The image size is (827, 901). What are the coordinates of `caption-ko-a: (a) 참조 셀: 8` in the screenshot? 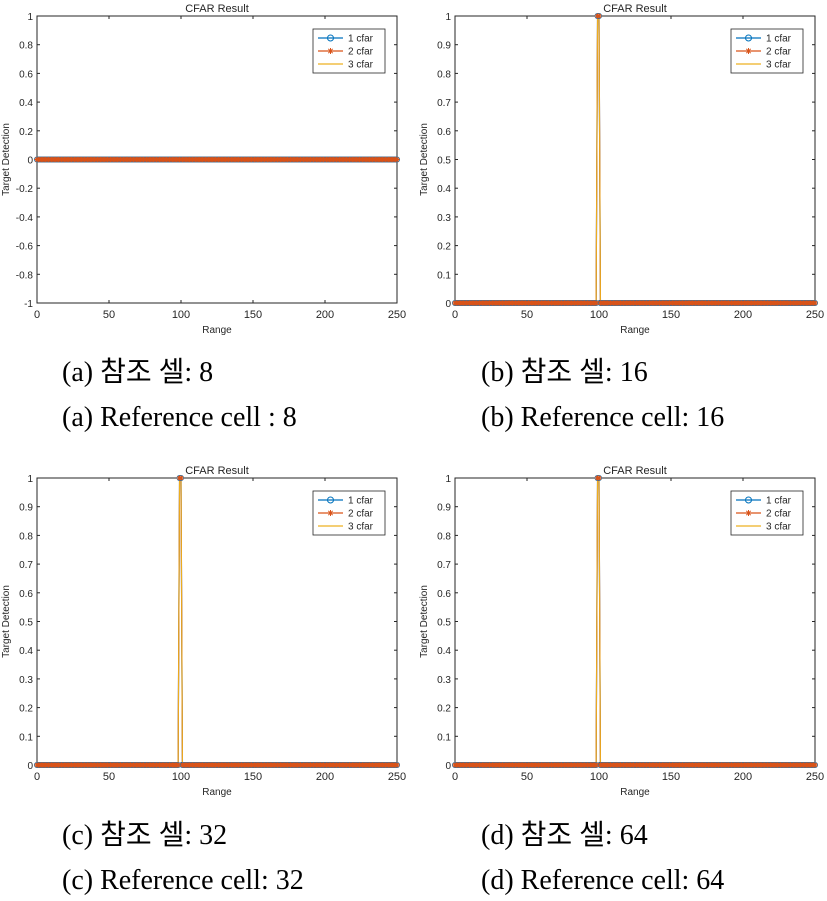 It's located at (138, 372).